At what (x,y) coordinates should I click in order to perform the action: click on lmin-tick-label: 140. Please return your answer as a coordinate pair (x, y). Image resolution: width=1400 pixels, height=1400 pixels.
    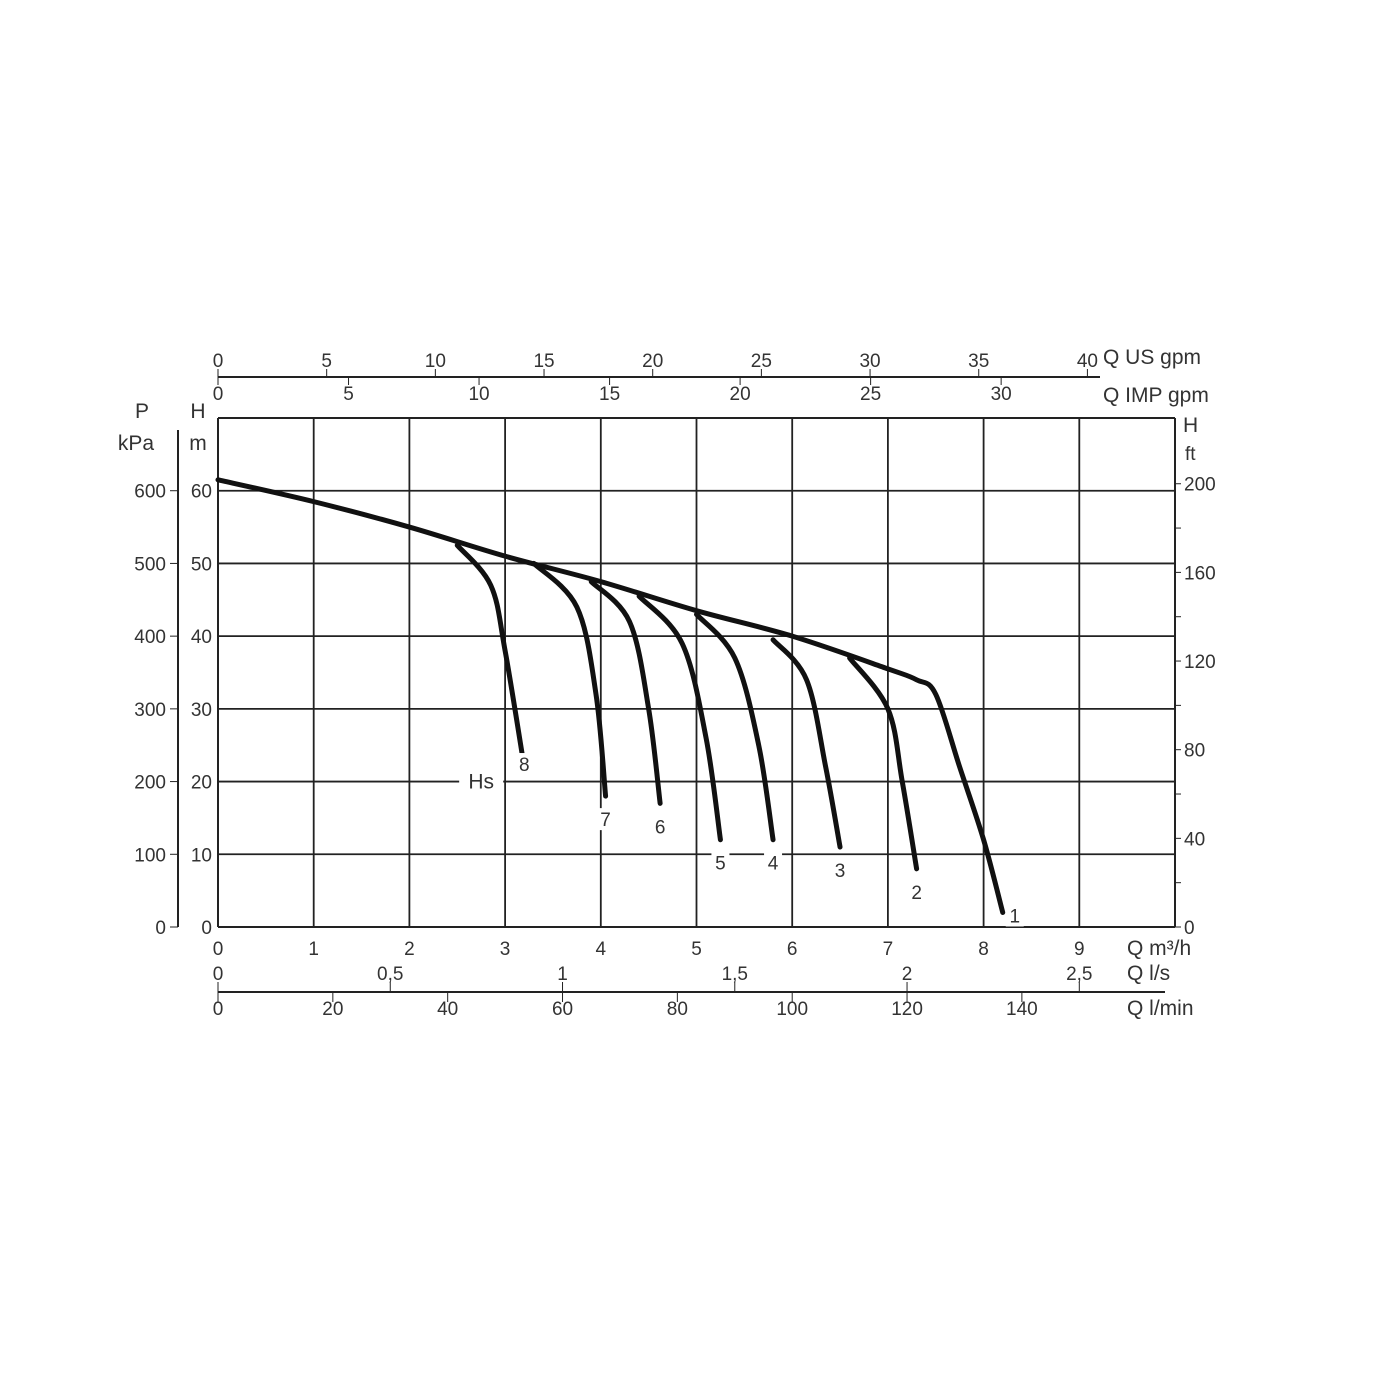
    Looking at the image, I should click on (1022, 1009).